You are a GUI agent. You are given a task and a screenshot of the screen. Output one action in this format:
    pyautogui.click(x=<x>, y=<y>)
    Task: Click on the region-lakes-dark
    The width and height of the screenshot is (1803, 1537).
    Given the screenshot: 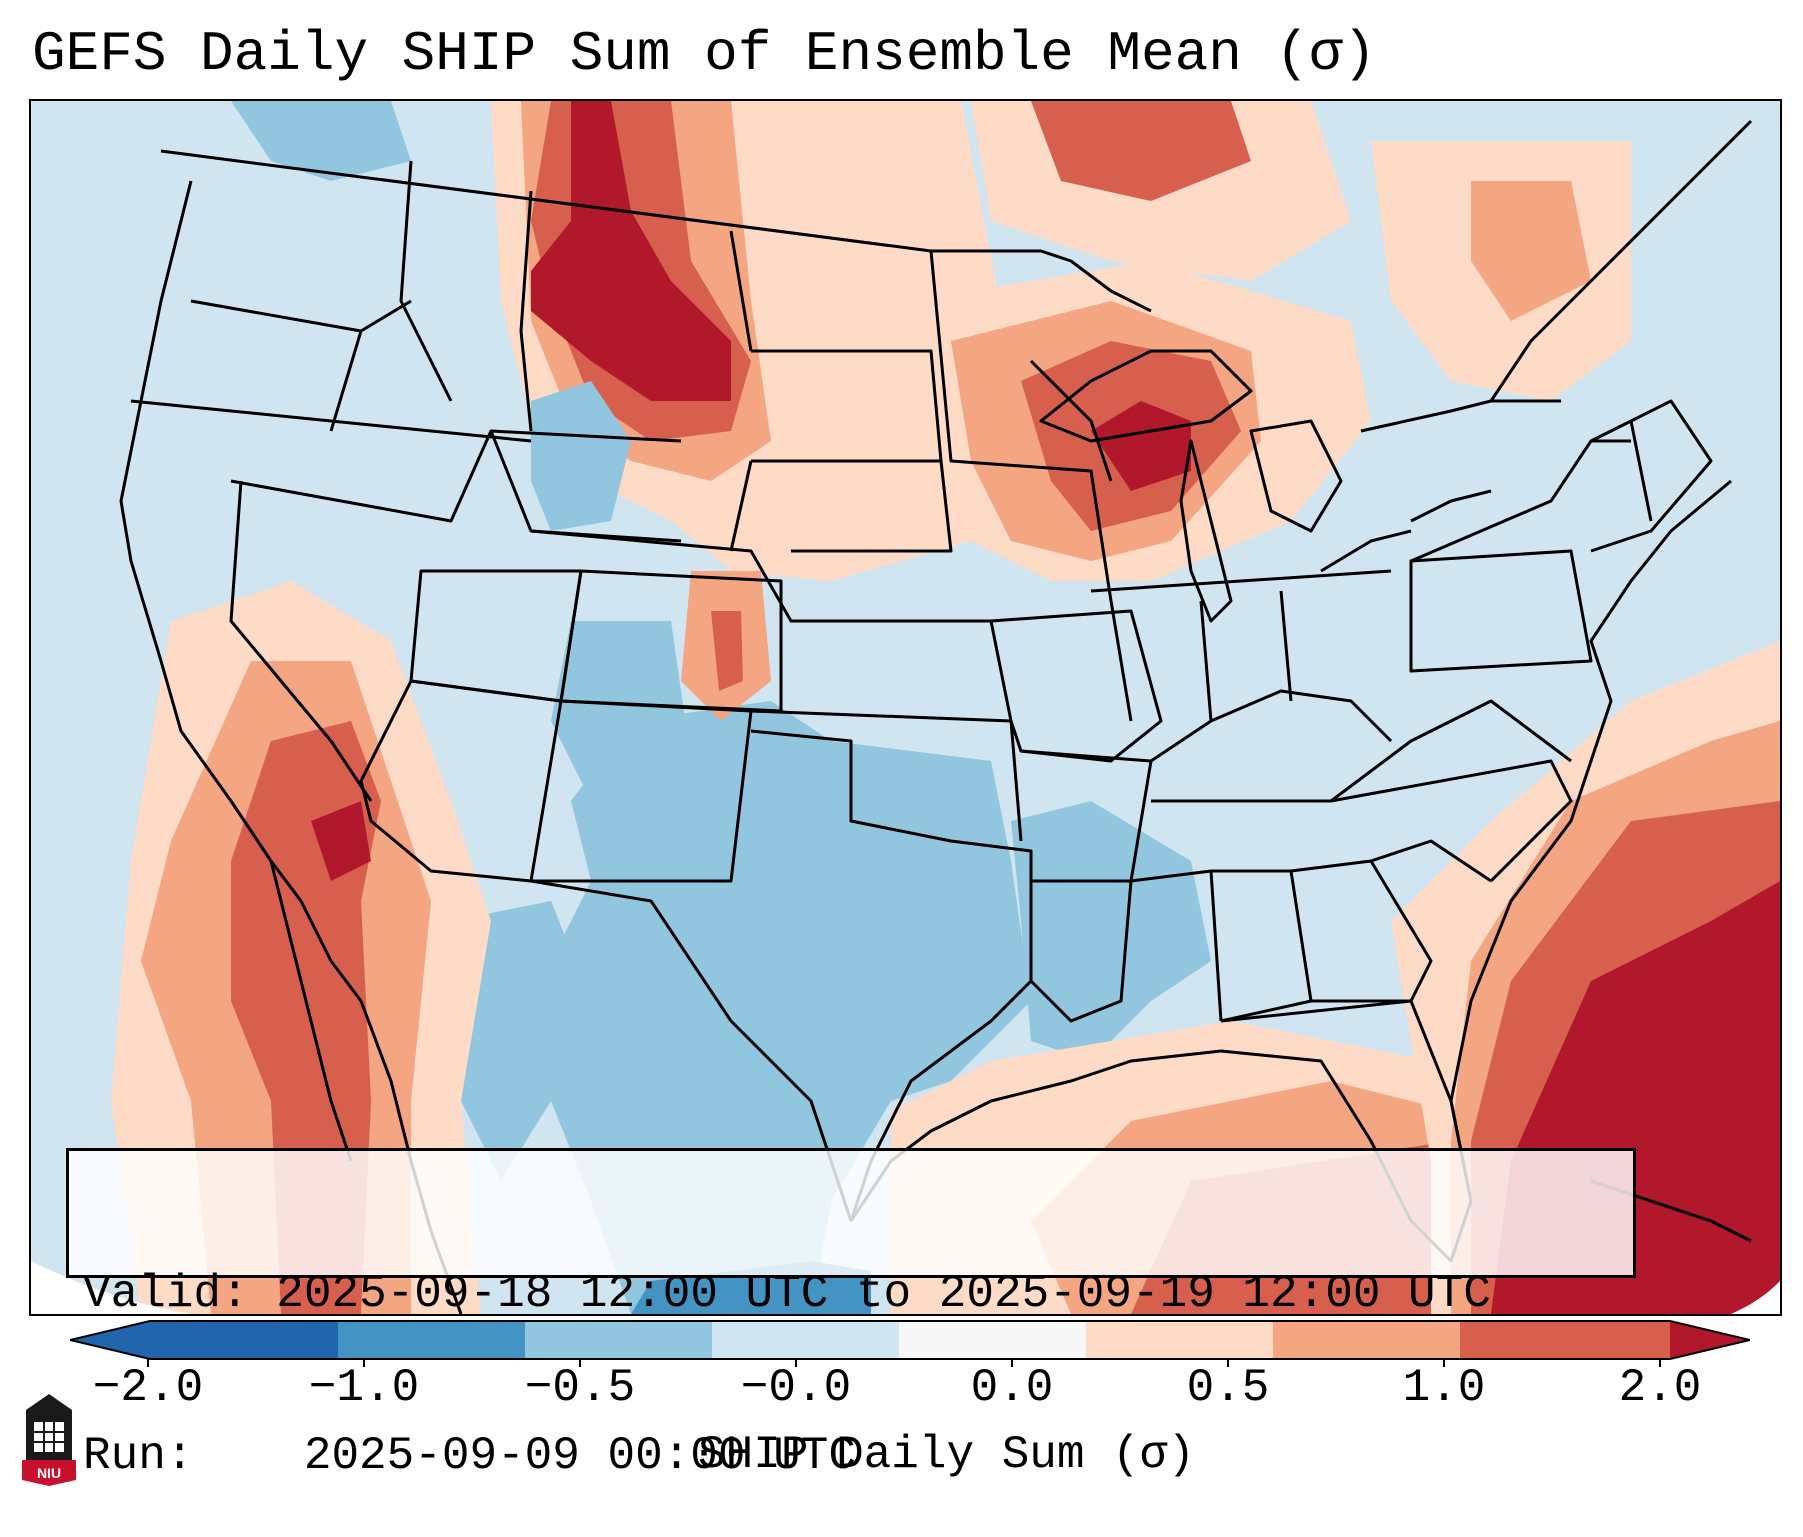 What is the action you would take?
    pyautogui.click(x=1141, y=446)
    